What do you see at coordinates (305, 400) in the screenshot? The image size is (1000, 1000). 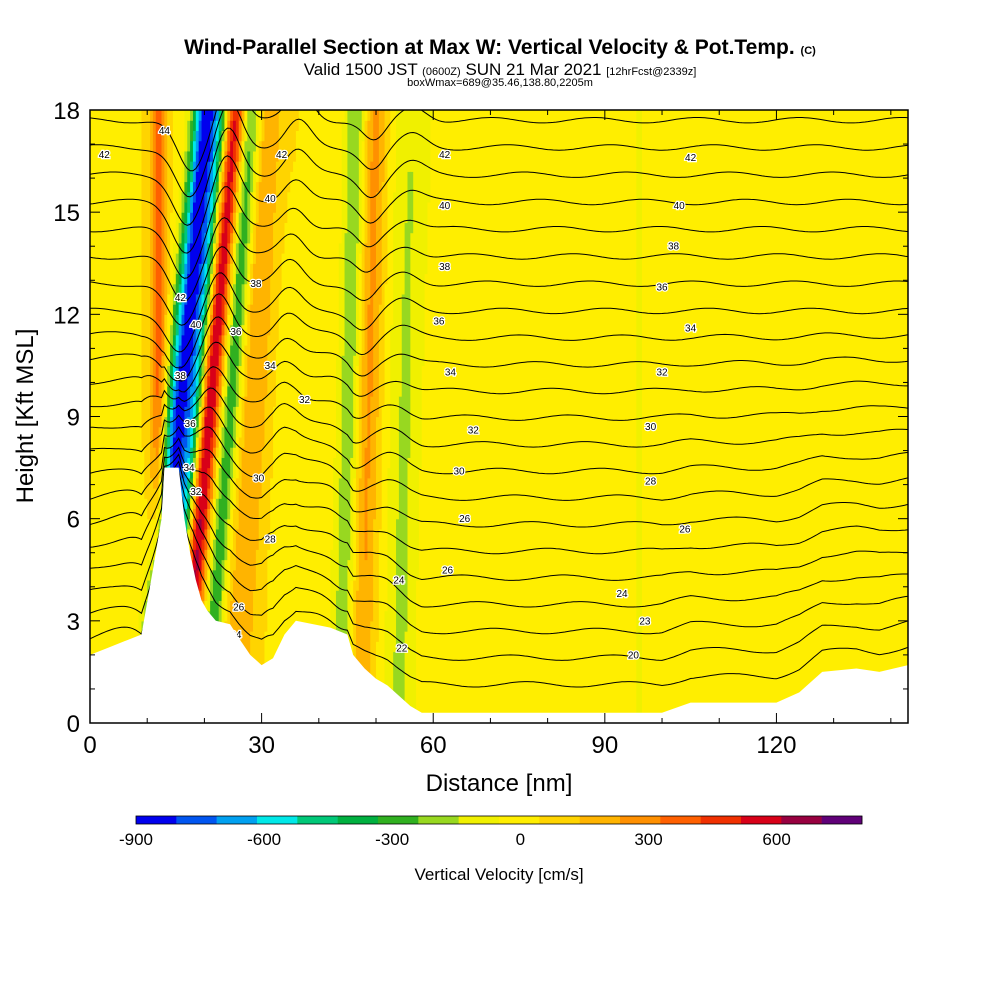 I see `theta-contour-label: 32` at bounding box center [305, 400].